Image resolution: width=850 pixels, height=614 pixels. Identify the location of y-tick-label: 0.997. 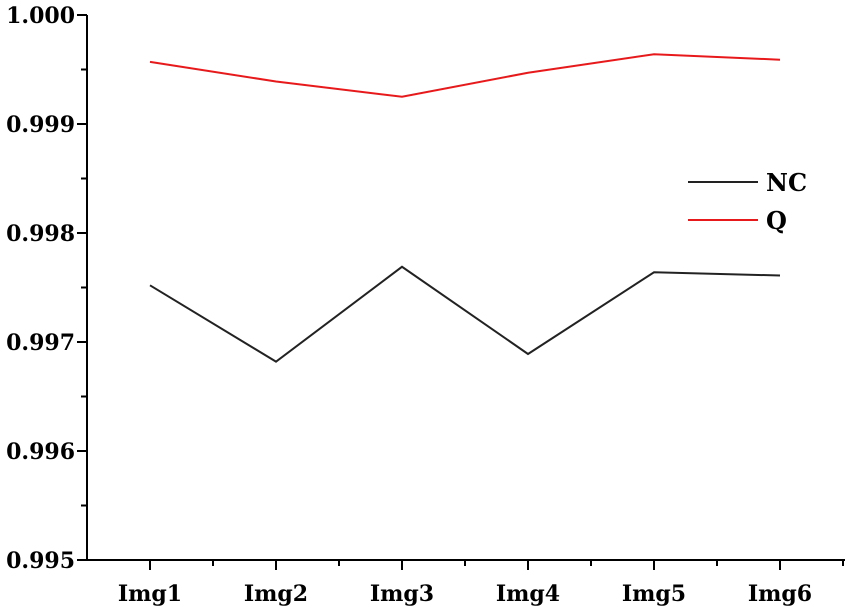
(40, 343).